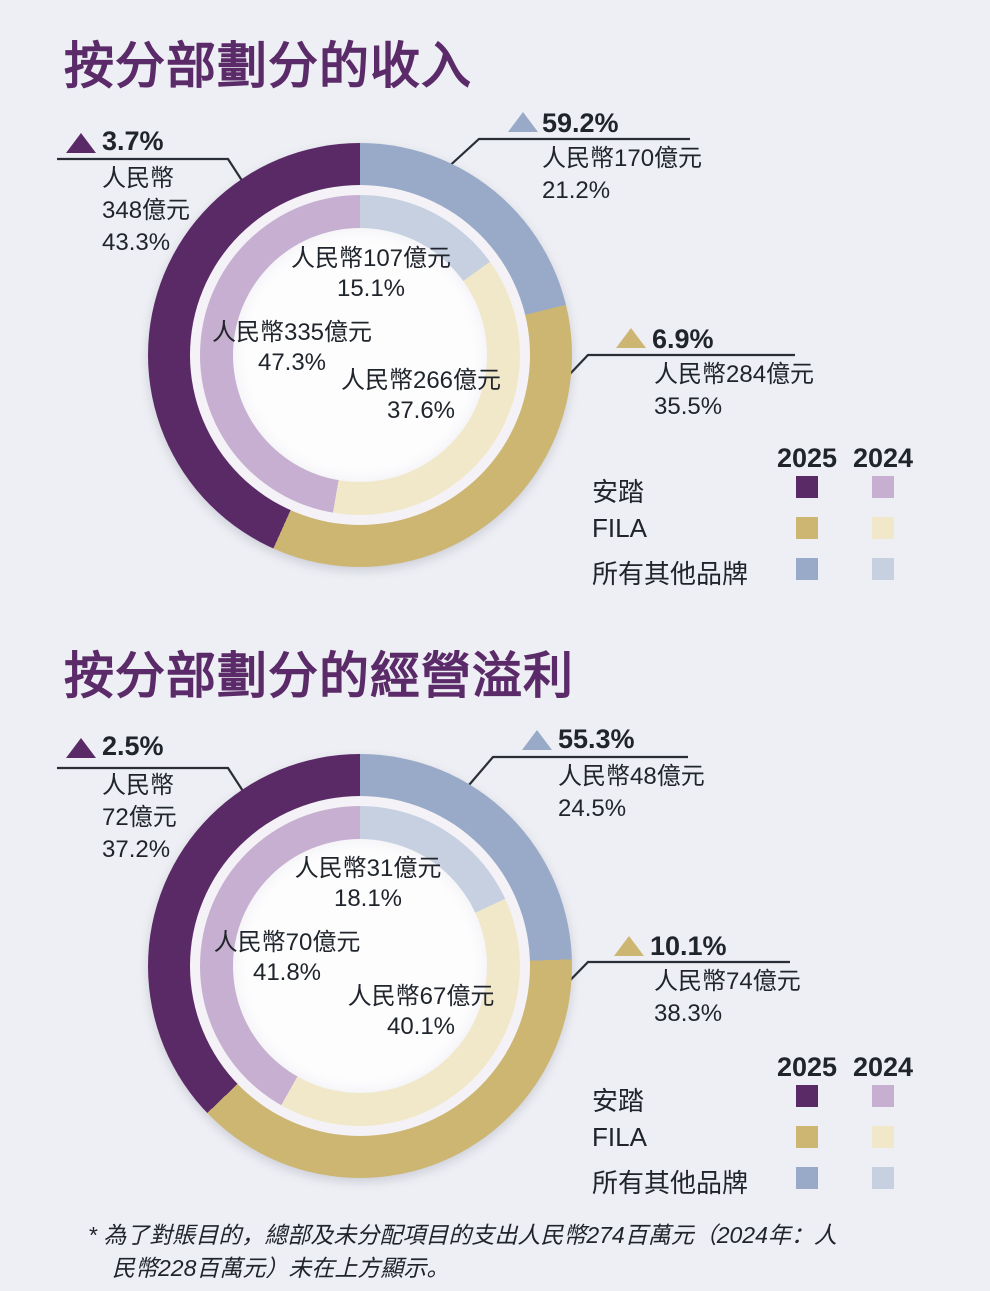  I want to click on callout-text: 人民幣48億元 24.5%, so click(631, 793).